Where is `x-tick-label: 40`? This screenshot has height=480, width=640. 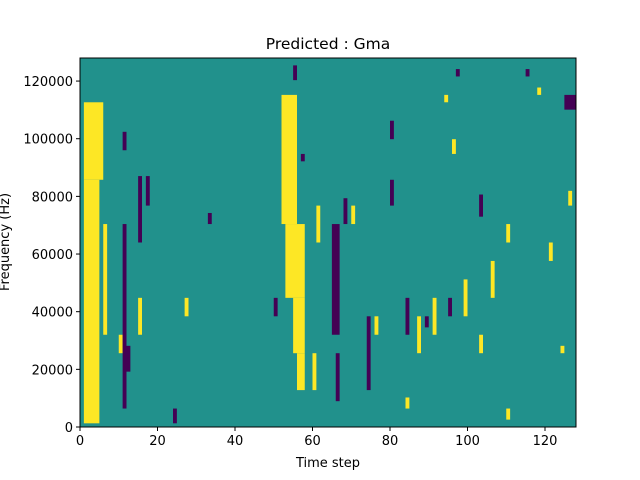 x-tick-label: 40 is located at coordinates (235, 441).